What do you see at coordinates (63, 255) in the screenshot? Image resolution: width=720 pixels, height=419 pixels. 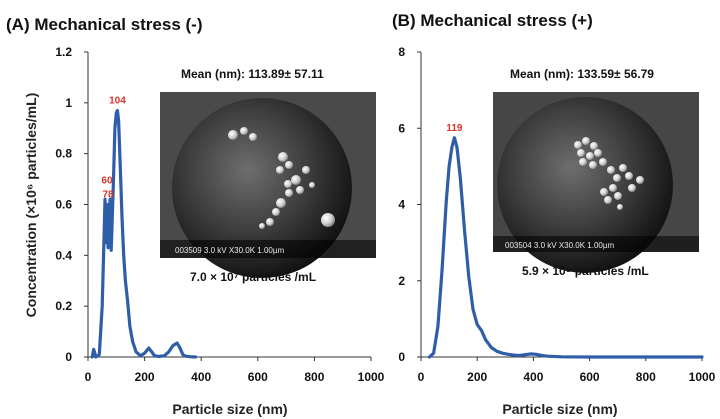 I see `y-tick-label: 0.4` at bounding box center [63, 255].